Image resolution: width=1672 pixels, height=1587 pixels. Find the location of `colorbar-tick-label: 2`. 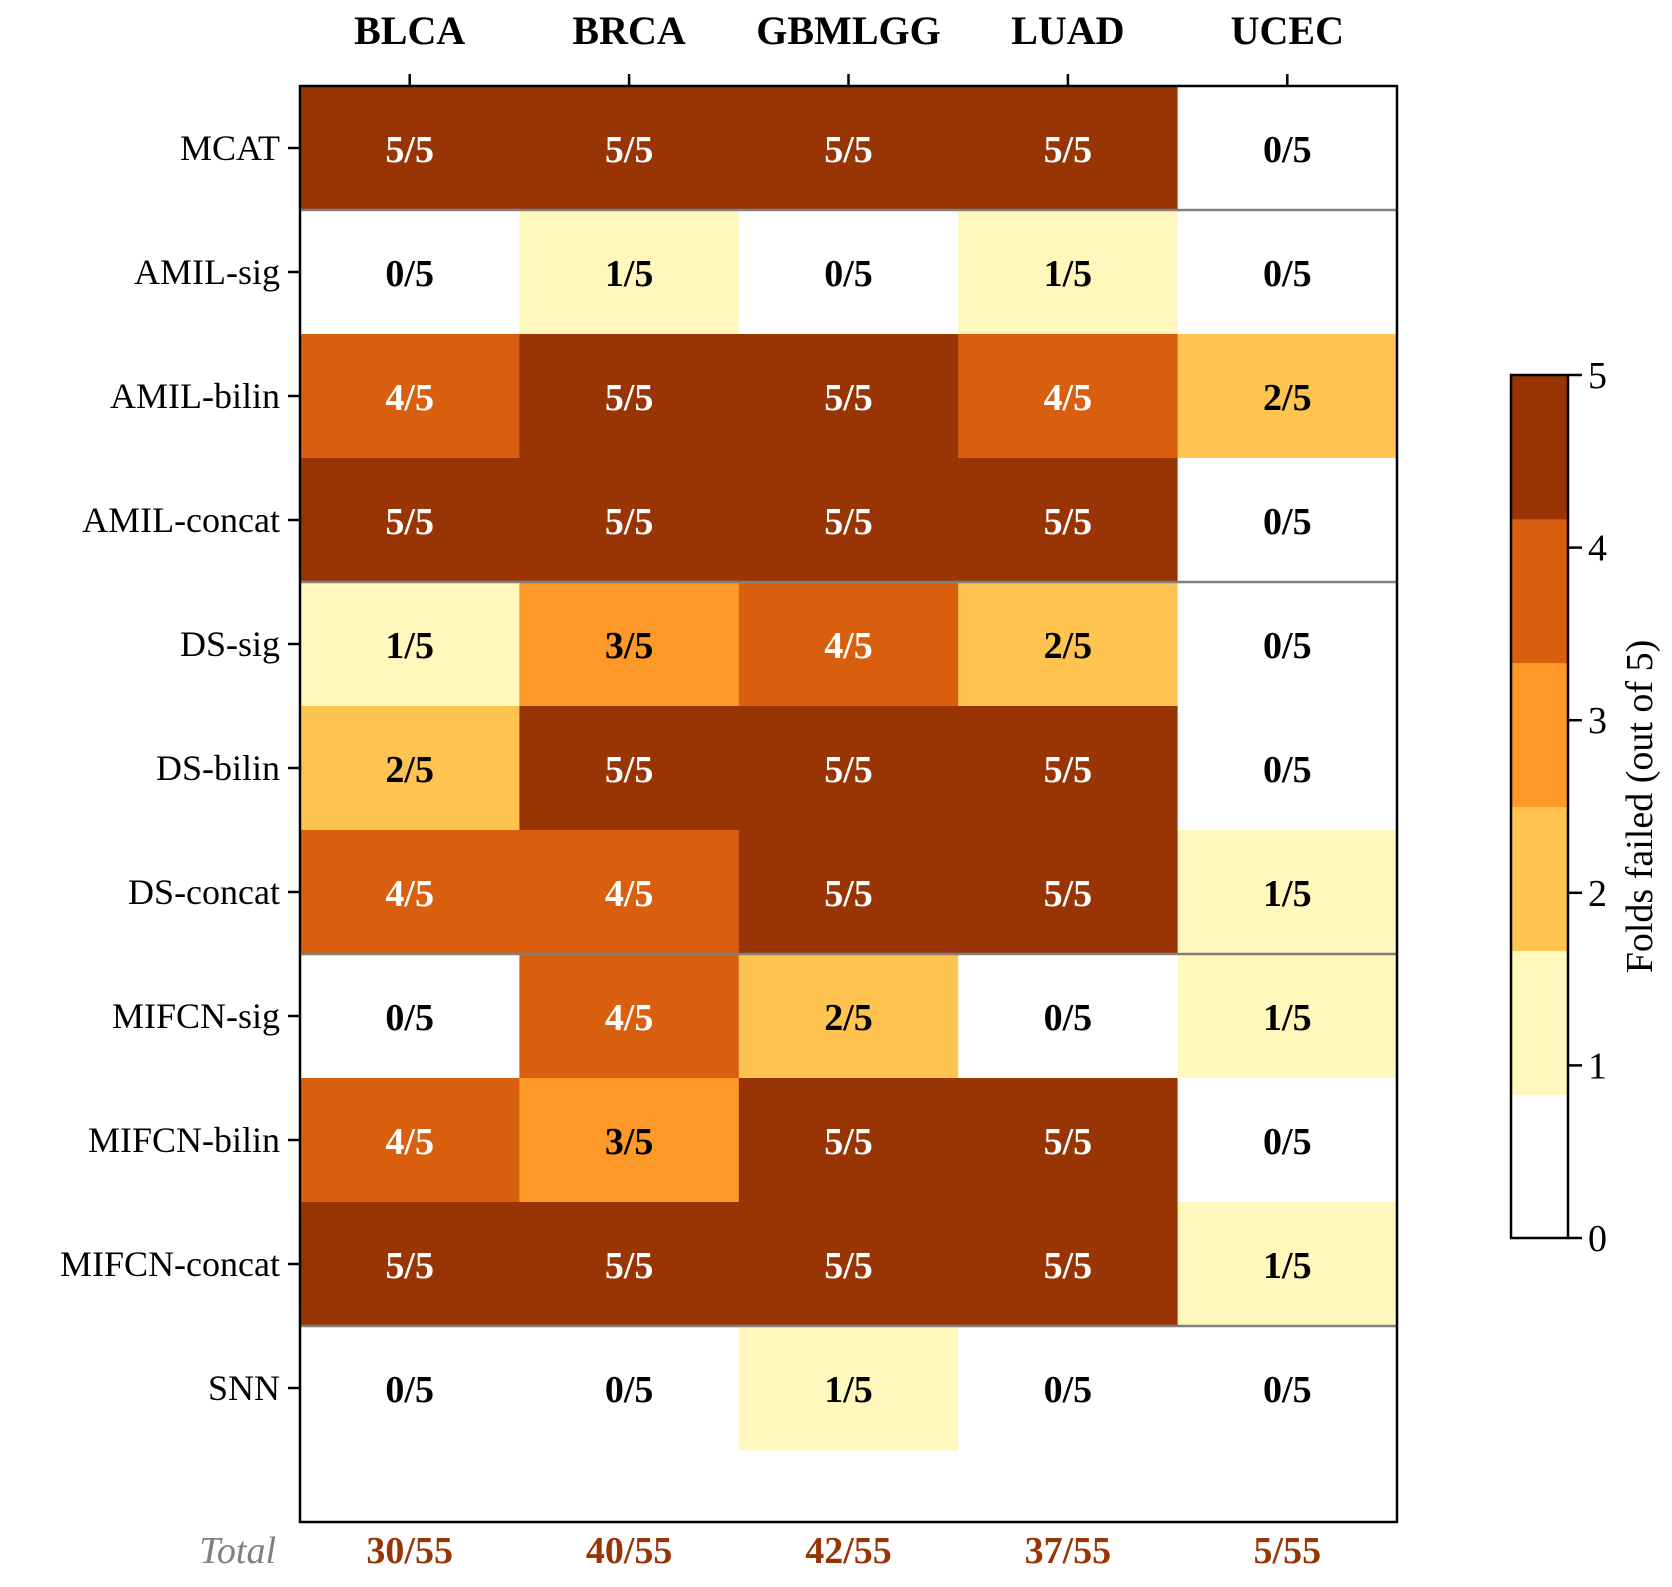

colorbar-tick-label: 2 is located at coordinates (1597, 894).